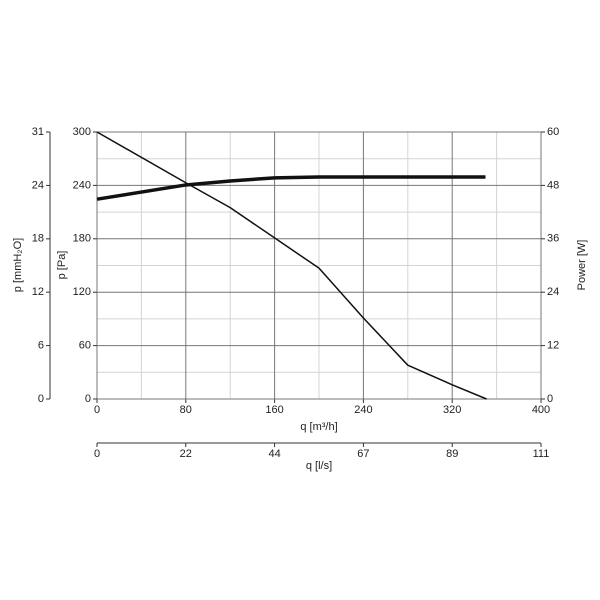  Describe the element at coordinates (274, 410) in the screenshot. I see `x-tick-label: 160` at that location.